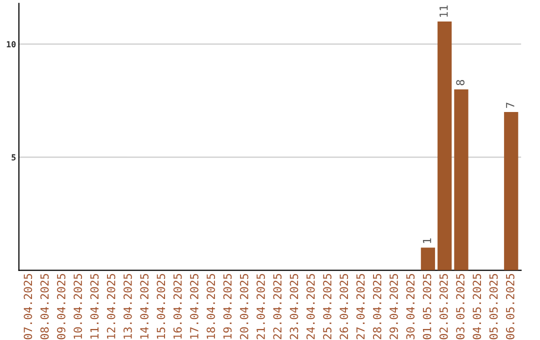 The height and width of the screenshot is (340, 540). I want to click on x-tick-label: 18.04.2025, so click(211, 306).